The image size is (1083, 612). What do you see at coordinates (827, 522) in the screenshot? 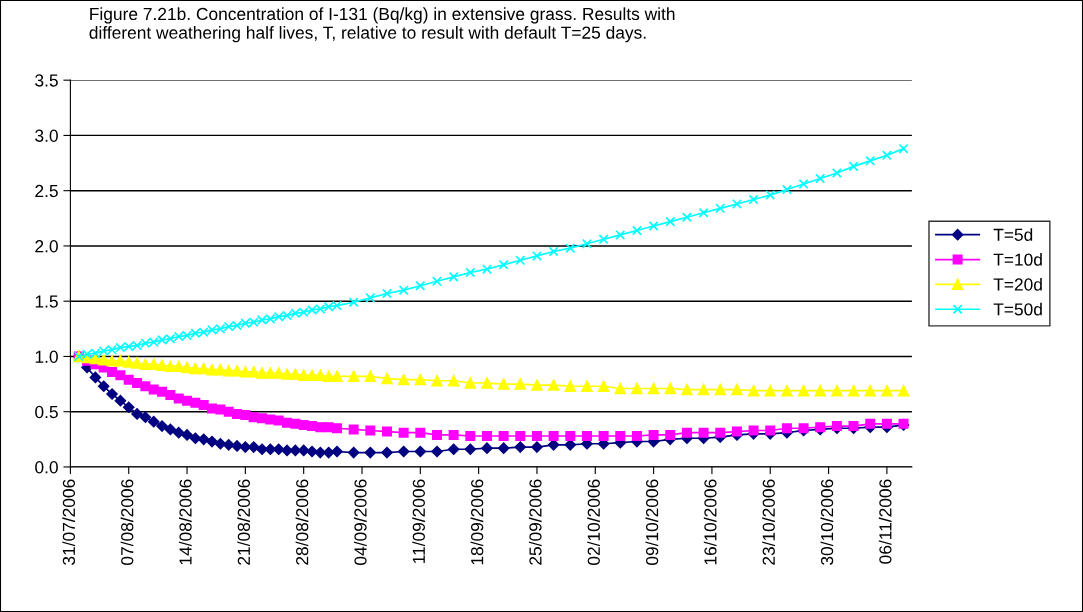
I see `x-tick-label: 30/10/2006` at bounding box center [827, 522].